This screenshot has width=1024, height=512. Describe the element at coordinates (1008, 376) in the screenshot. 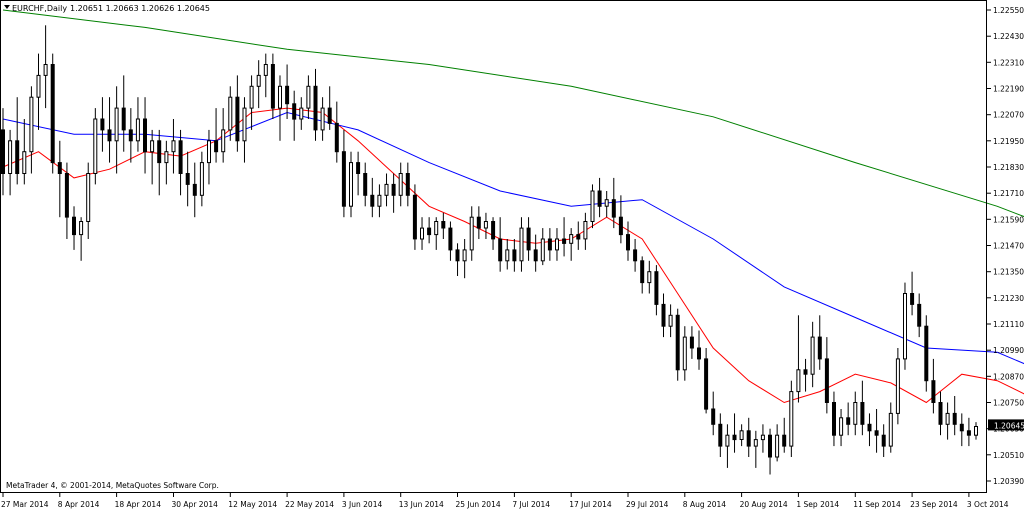

I see `y-tick-label: 1.20870` at that location.